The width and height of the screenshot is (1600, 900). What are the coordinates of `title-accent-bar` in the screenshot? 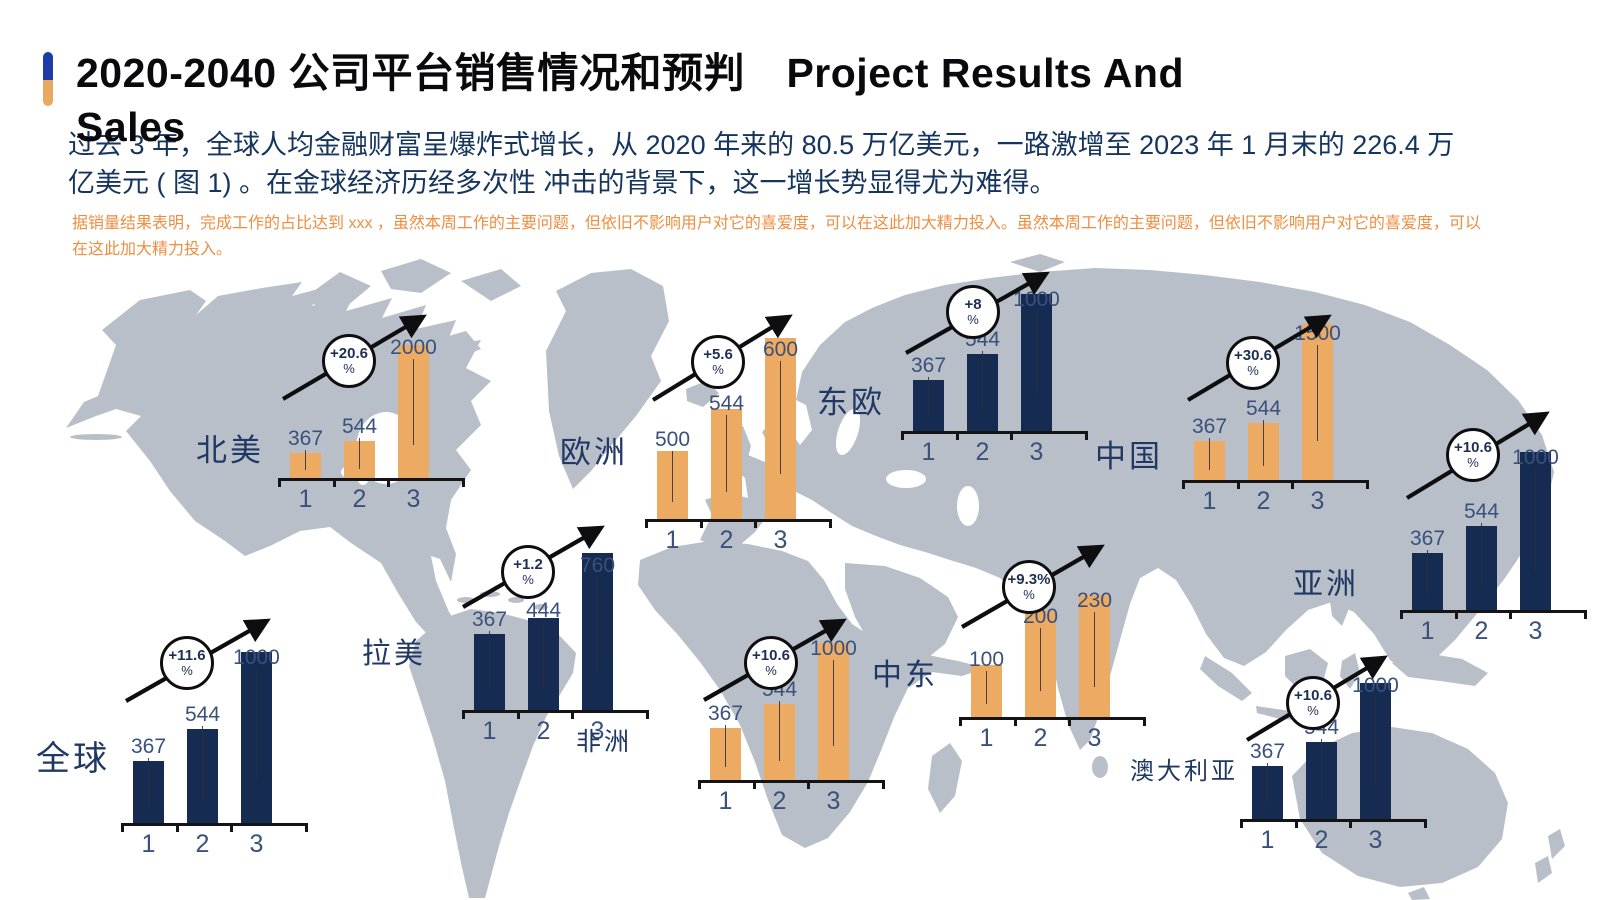 It's located at (48, 79).